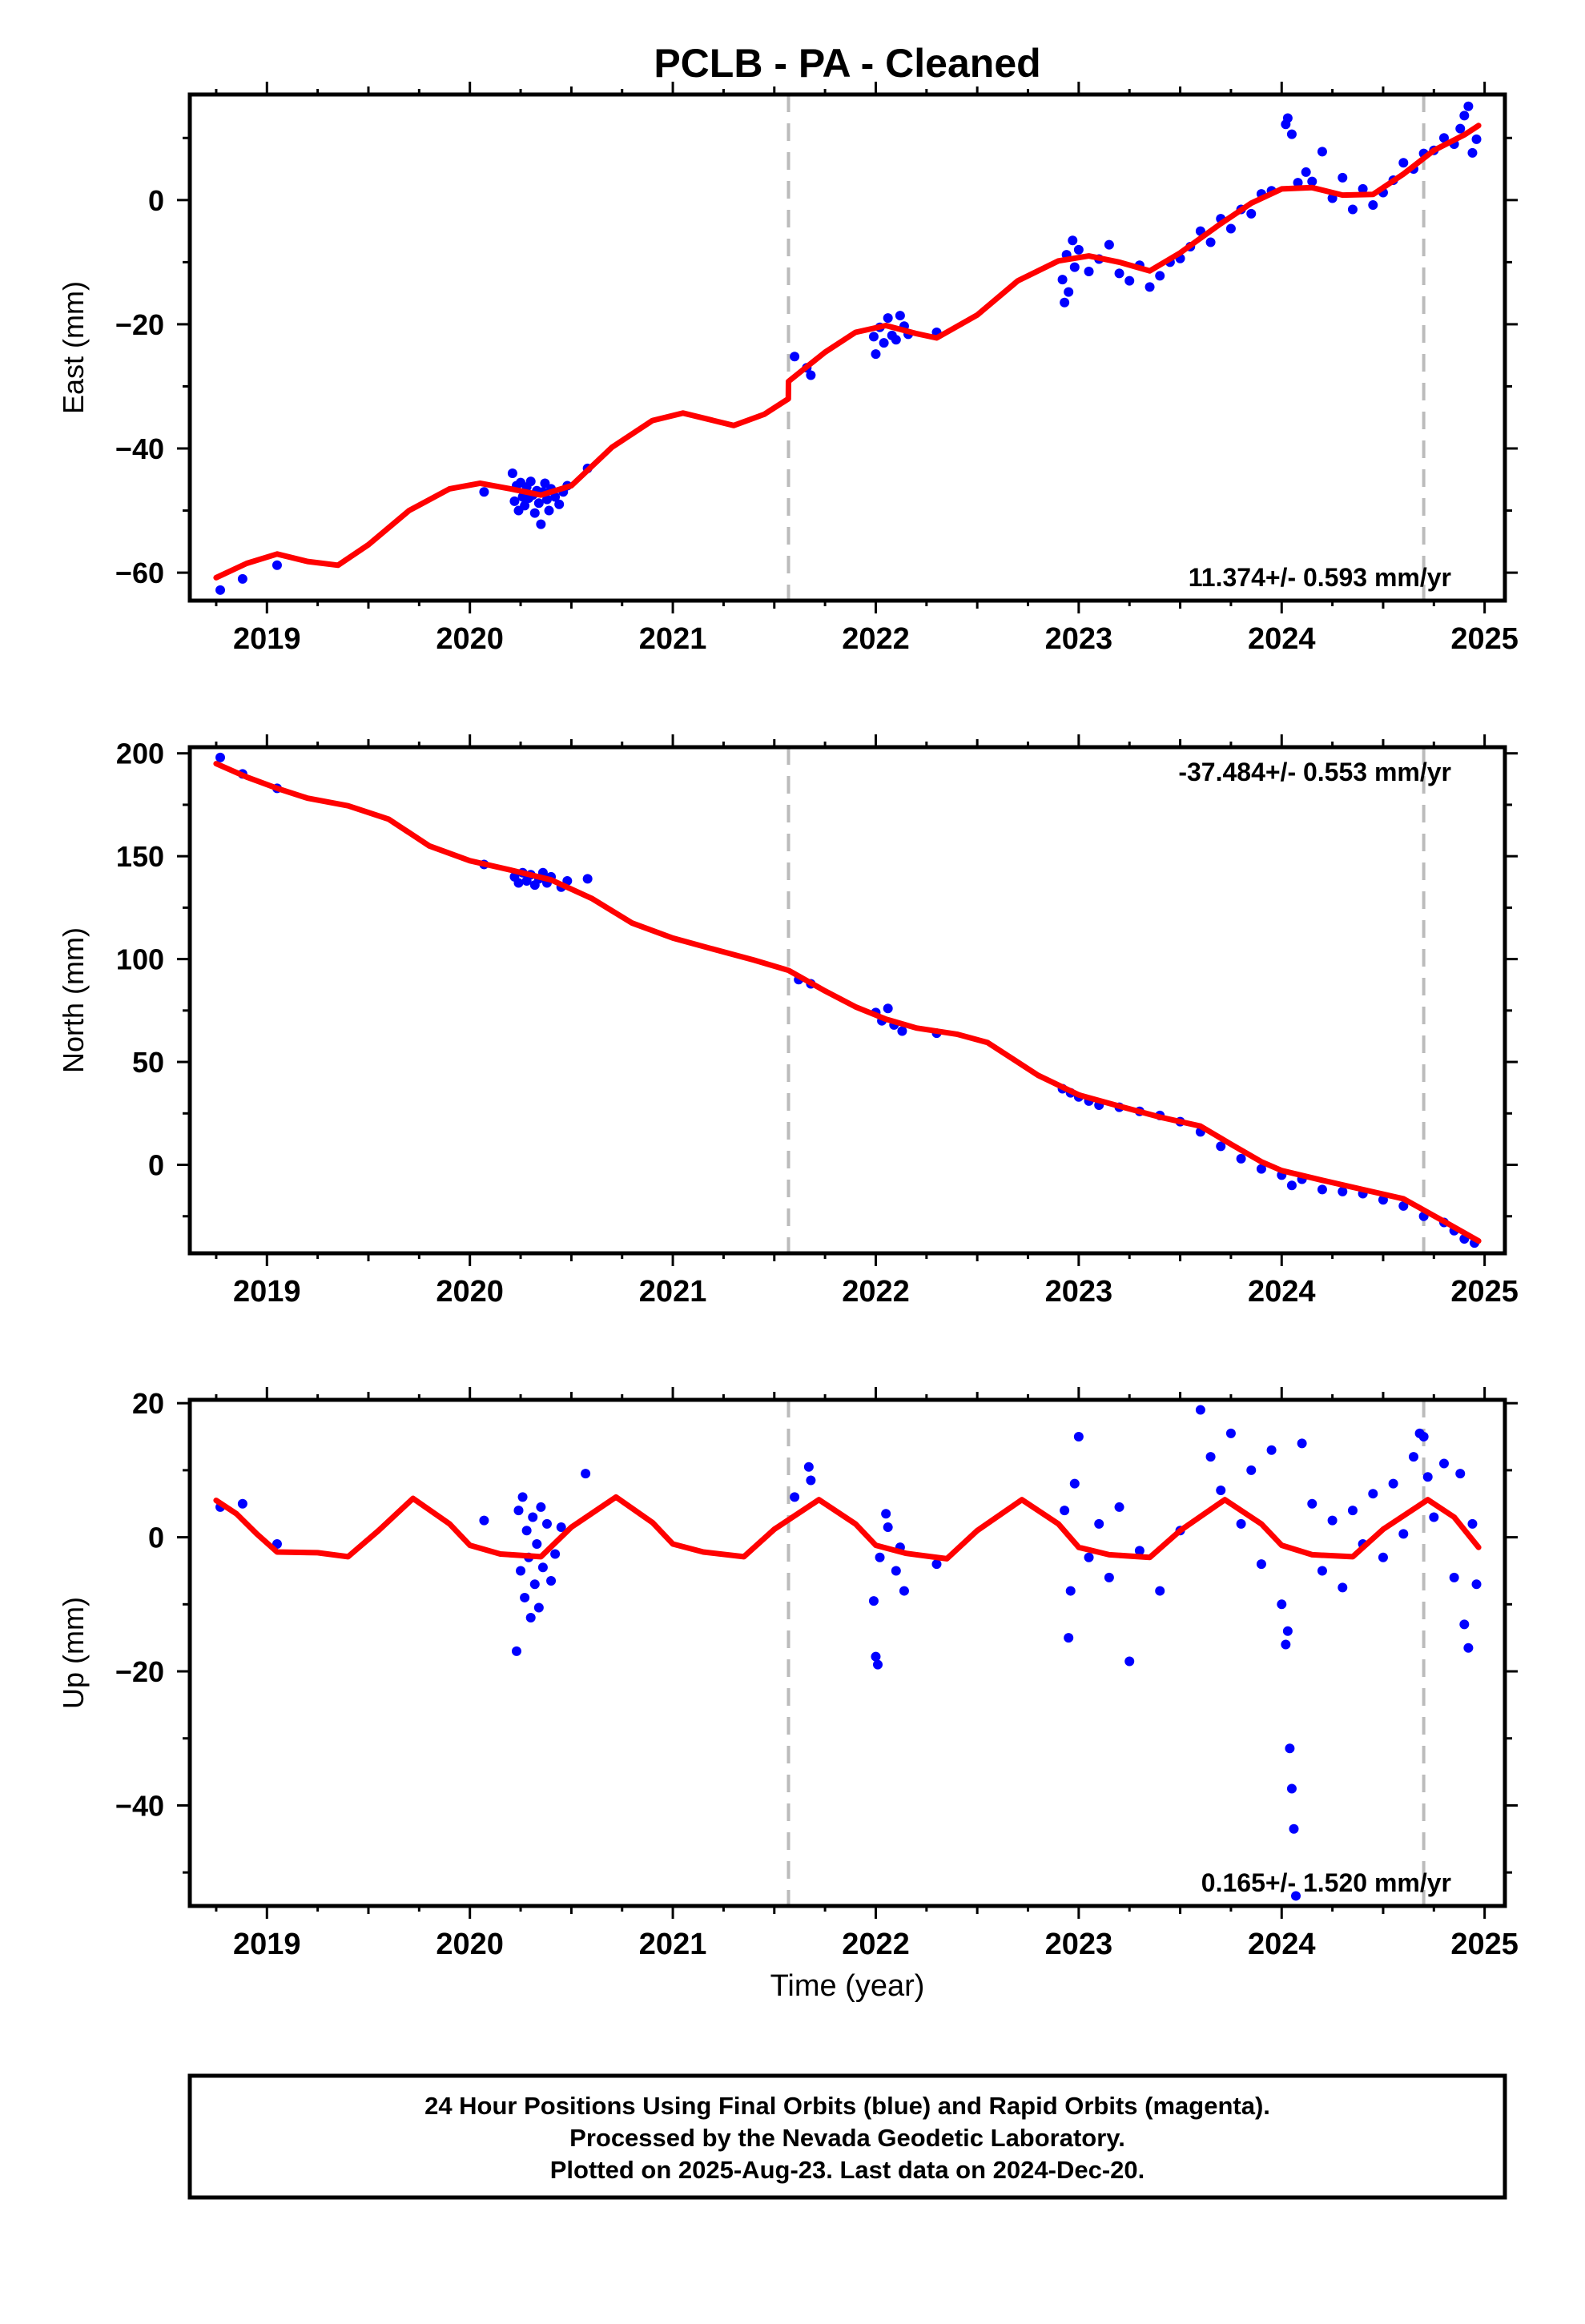 This screenshot has height=2324, width=1585. Describe the element at coordinates (1484, 1292) in the screenshot. I see `x-tick-label: 2025` at that location.